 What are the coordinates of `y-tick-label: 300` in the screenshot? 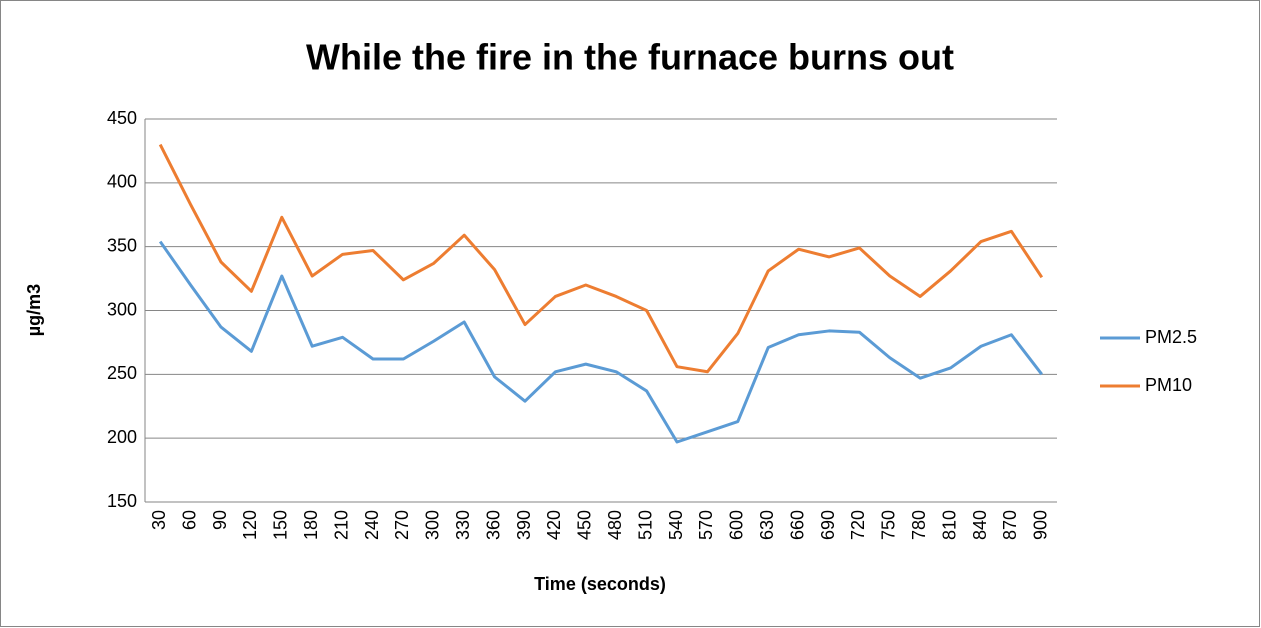 It's located at (122, 309).